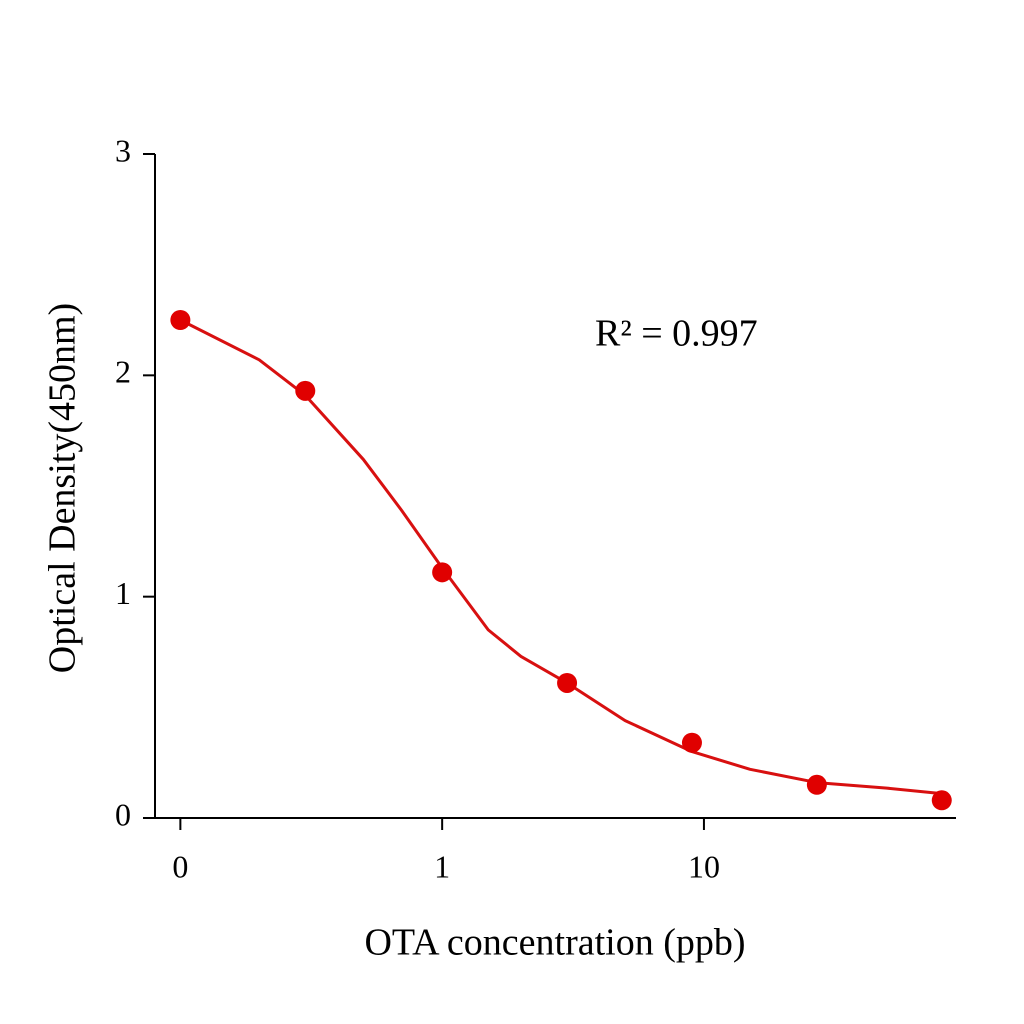 This screenshot has width=1024, height=1024. I want to click on y-tick-label: 2, so click(123, 372).